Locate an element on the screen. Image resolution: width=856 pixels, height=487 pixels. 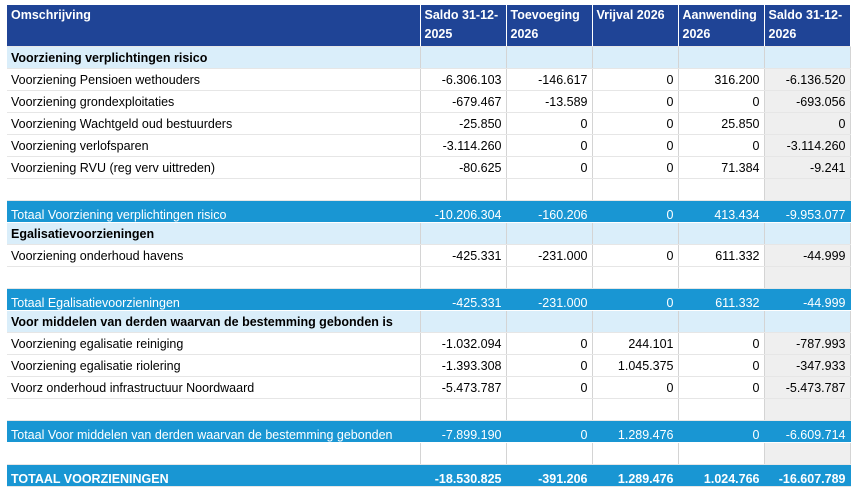
label-cell: Voorziening Pensioen wethouders is located at coordinates (214, 79).